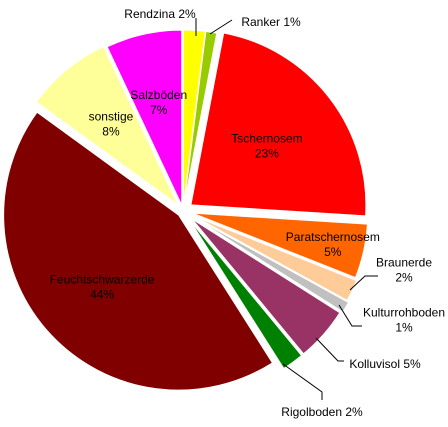 Image resolution: width=448 pixels, height=427 pixels. What do you see at coordinates (280, 245) in the screenshot?
I see `pie-slice-paratschernosem` at bounding box center [280, 245].